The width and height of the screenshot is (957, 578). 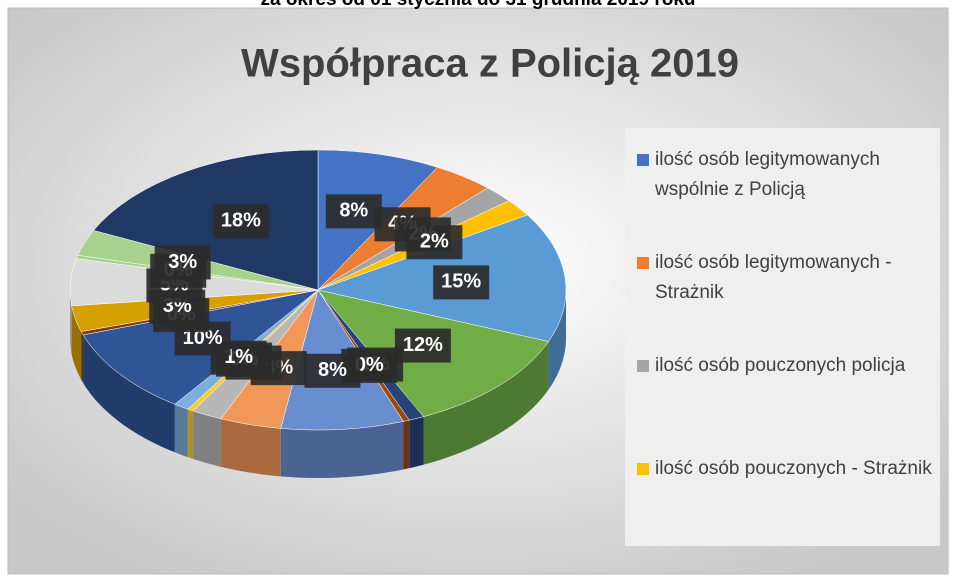 I want to click on data-label: 0%, so click(x=369, y=365).